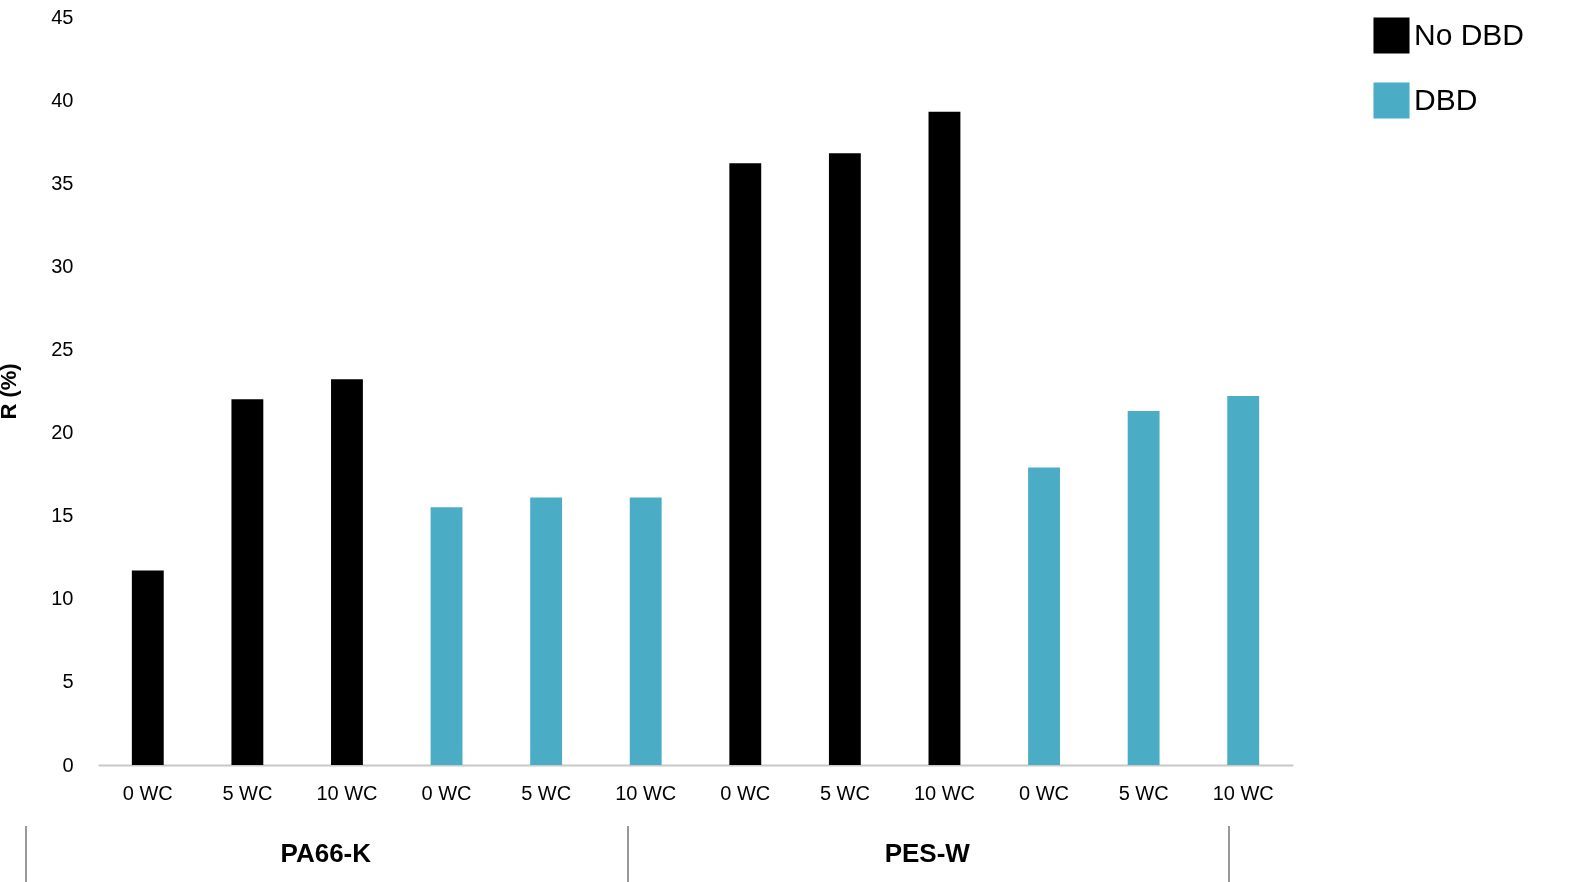  What do you see at coordinates (1446, 99) in the screenshot?
I see `legend-label: DBD` at bounding box center [1446, 99].